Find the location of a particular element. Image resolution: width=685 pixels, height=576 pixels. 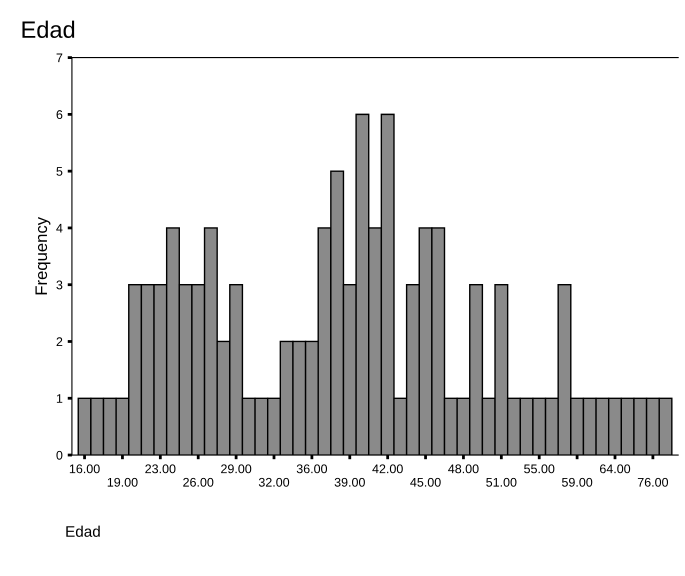

y-tick-label: 7 is located at coordinates (59, 58).